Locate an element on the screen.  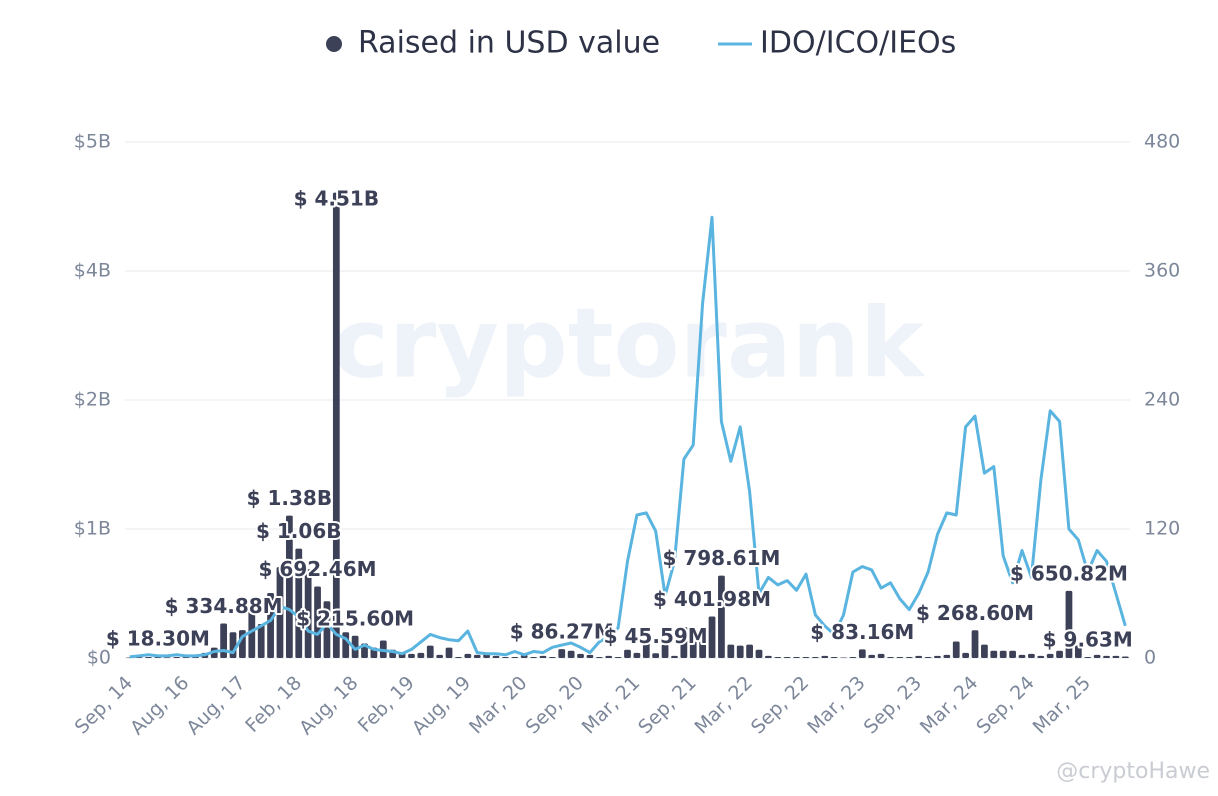
data-label: $ 798.61M is located at coordinates (721, 558).